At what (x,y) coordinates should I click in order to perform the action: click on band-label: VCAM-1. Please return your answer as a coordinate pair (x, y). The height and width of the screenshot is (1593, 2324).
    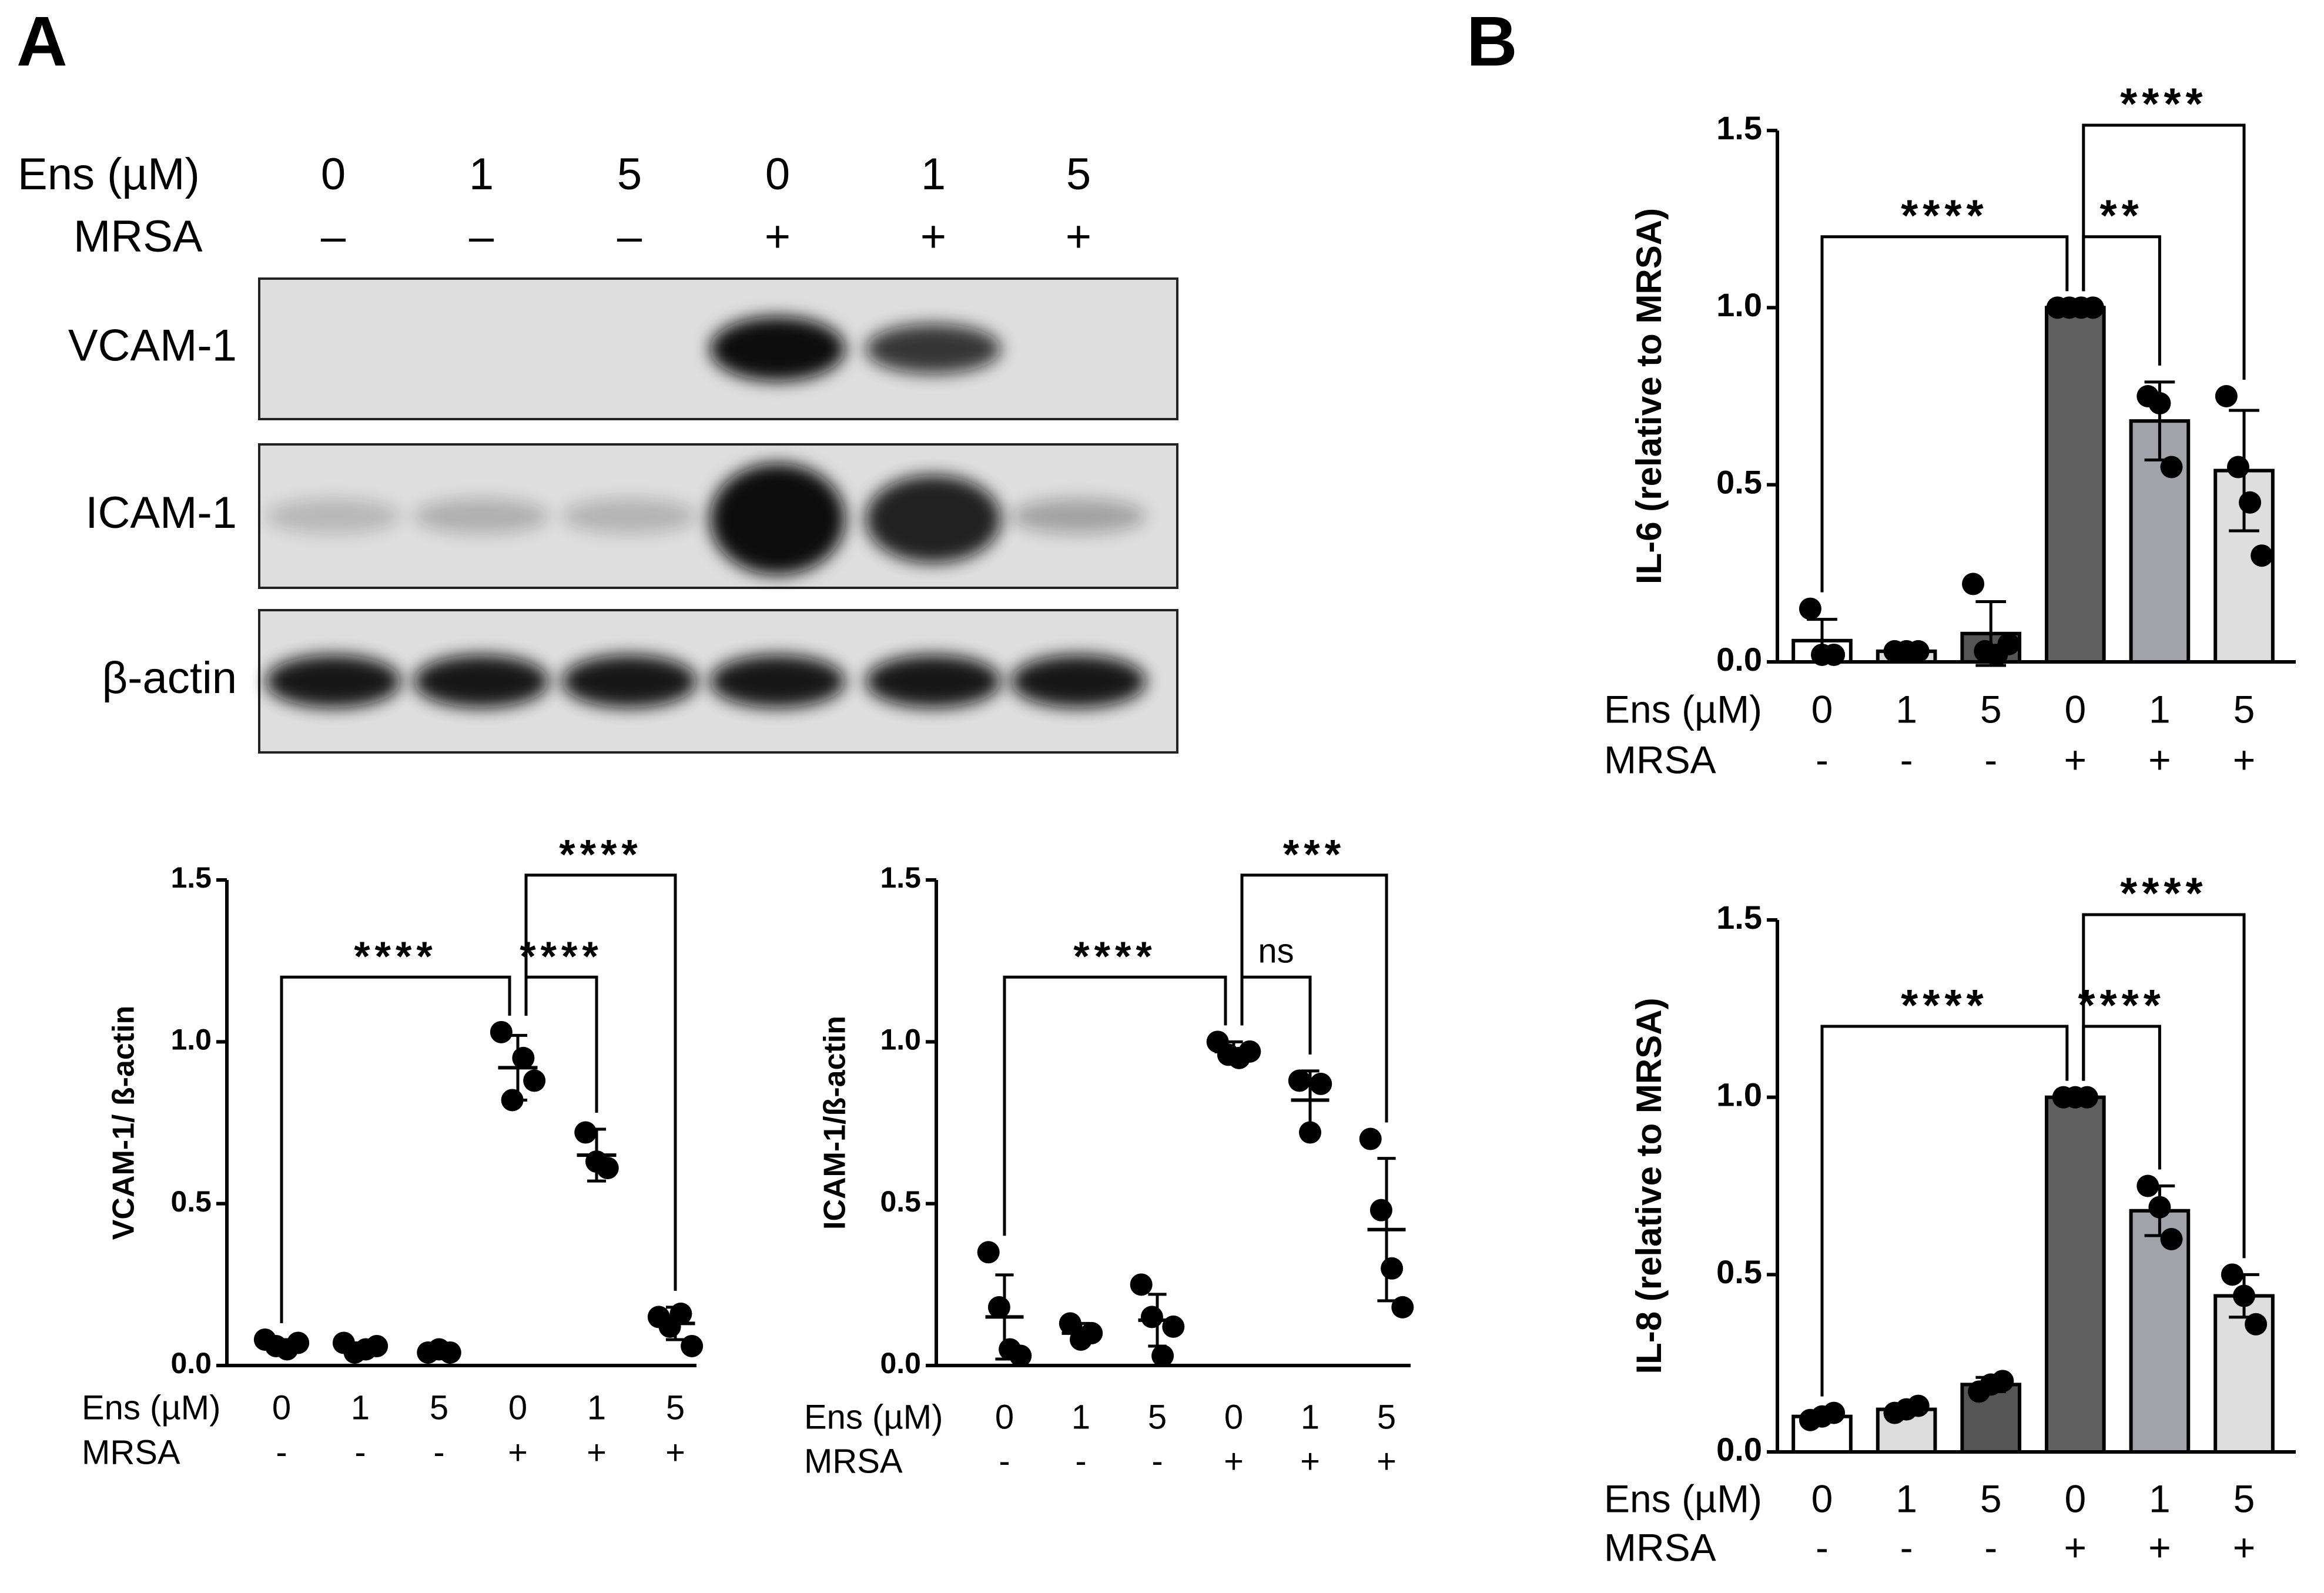
    Looking at the image, I should click on (152, 346).